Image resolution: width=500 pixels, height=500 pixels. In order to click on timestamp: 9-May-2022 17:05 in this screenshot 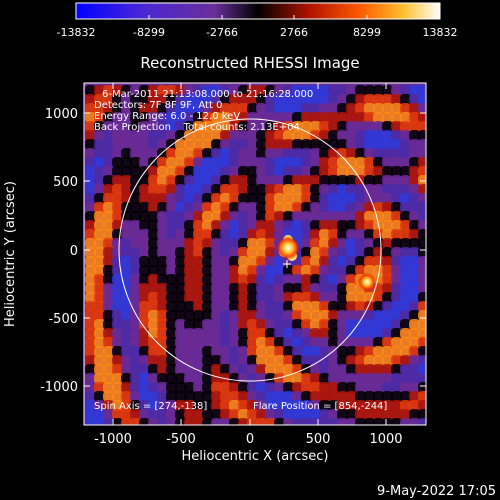, I will do `click(436, 491)`.